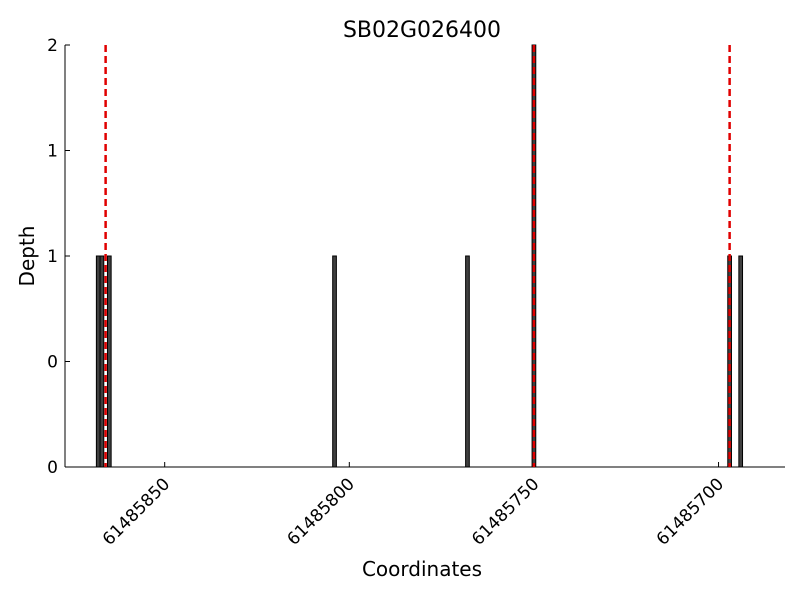  I want to click on y-axis-label: Depth, so click(27, 256).